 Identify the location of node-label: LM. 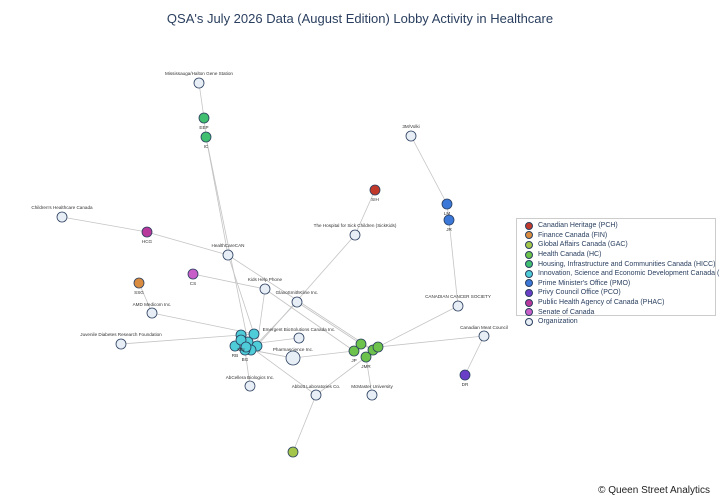
(447, 213).